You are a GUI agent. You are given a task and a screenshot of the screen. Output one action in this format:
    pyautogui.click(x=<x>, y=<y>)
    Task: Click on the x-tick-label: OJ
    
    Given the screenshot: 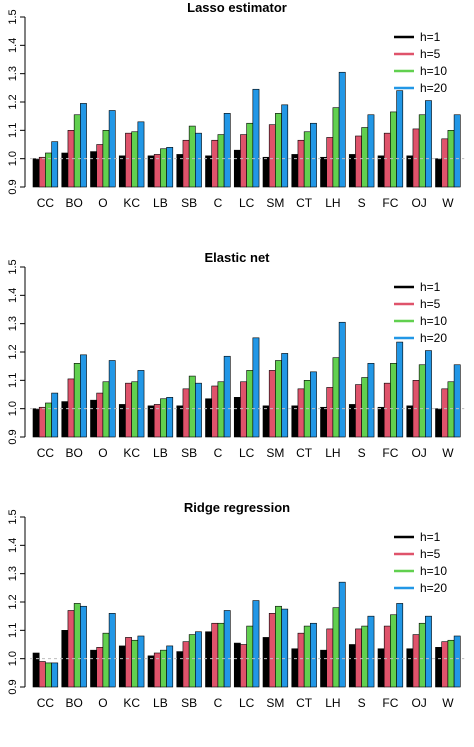 What is the action you would take?
    pyautogui.click(x=418, y=203)
    